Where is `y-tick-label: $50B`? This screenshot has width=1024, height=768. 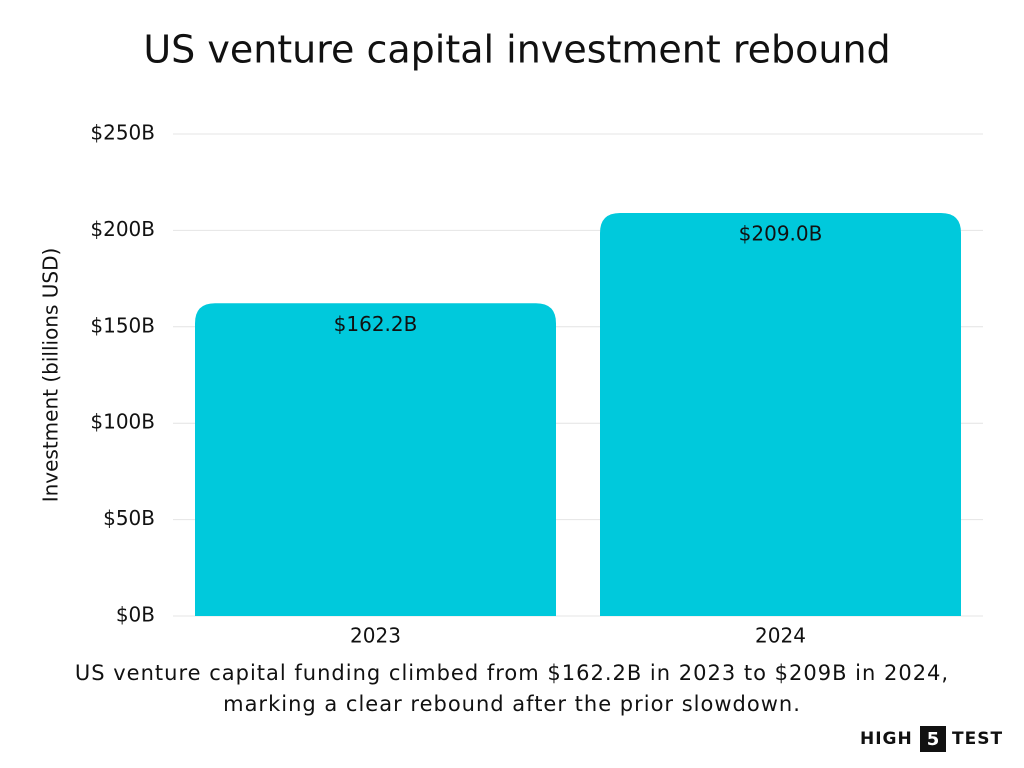 y-tick-label: $50B is located at coordinates (129, 518).